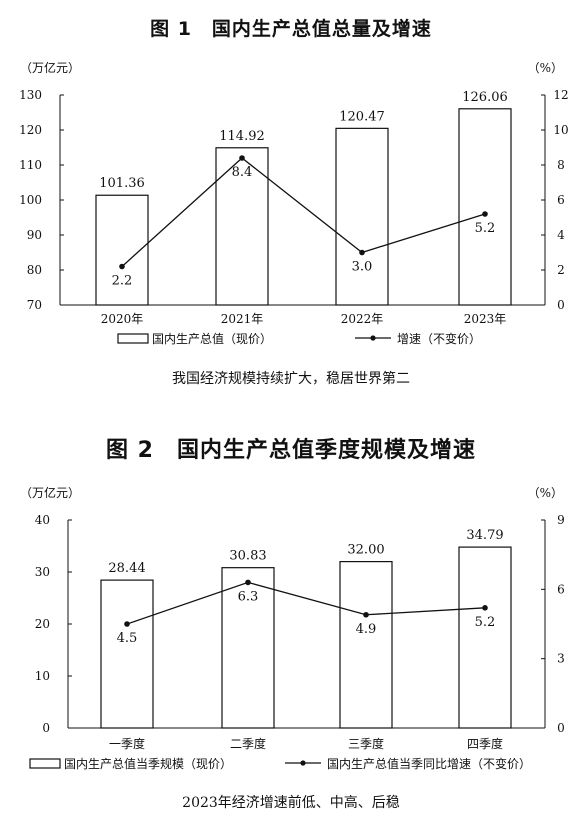  I want to click on chart2-y-unit: （万亿元）, so click(50, 492).